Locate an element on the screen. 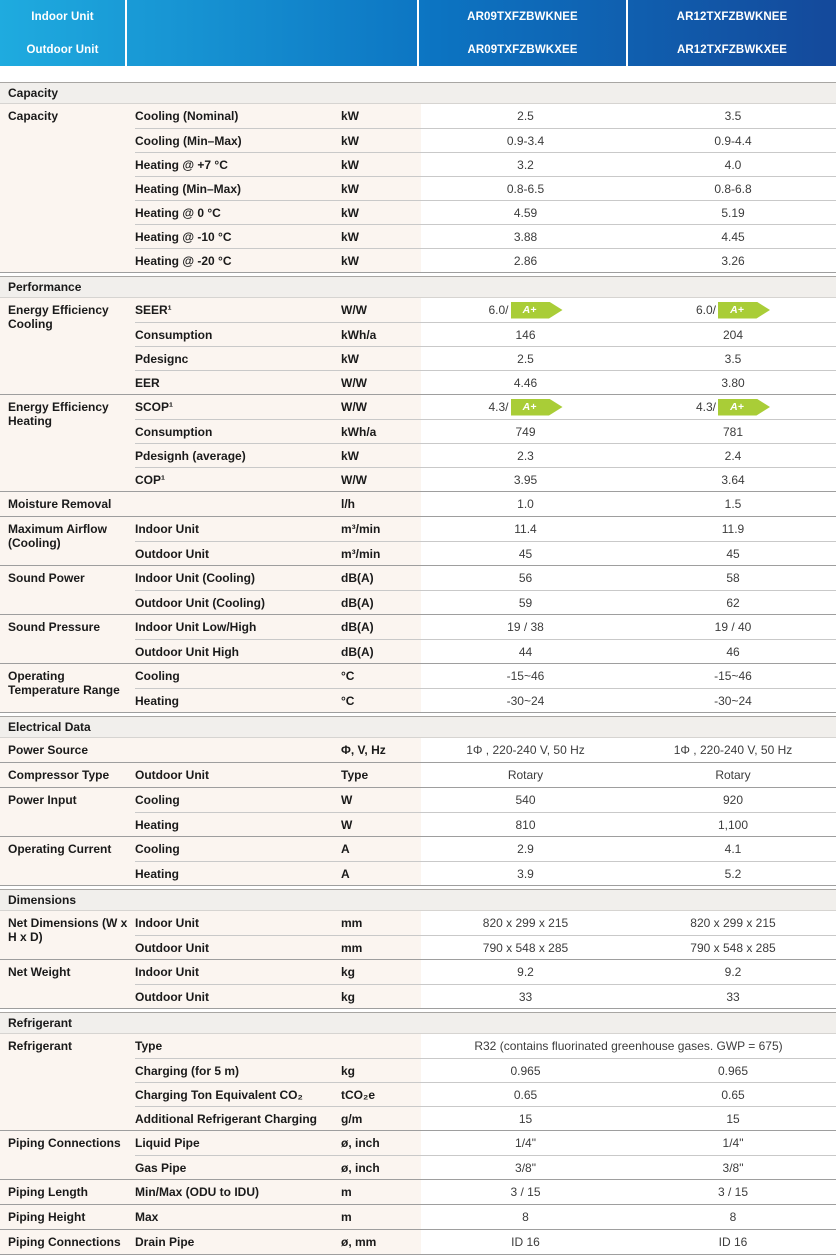 Image resolution: width=836 pixels, height=1255 pixels. table-row: Cooling °C -15~46 -15~46 is located at coordinates (485, 676).